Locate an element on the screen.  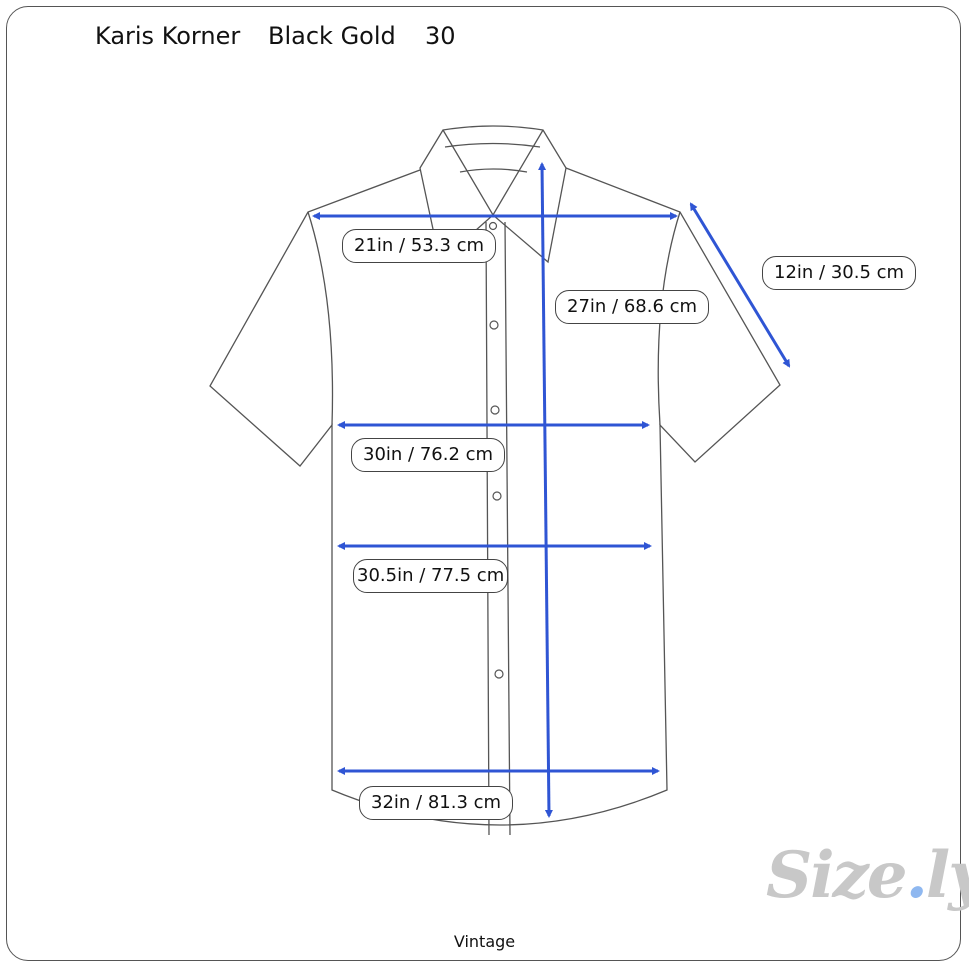
sleeve-label: 12in / 30.5 cm is located at coordinates (839, 273).